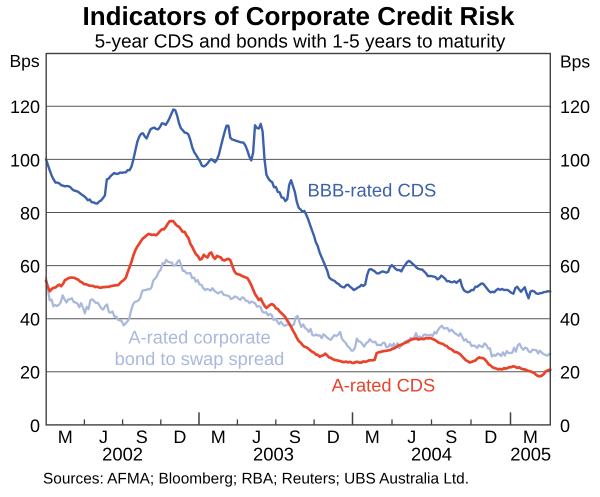 This screenshot has height=497, width=600. What do you see at coordinates (299, 16) in the screenshot?
I see `svg-text:Indicators of Corporate Credit: Indicators of Corporate Credit Risk` at bounding box center [299, 16].